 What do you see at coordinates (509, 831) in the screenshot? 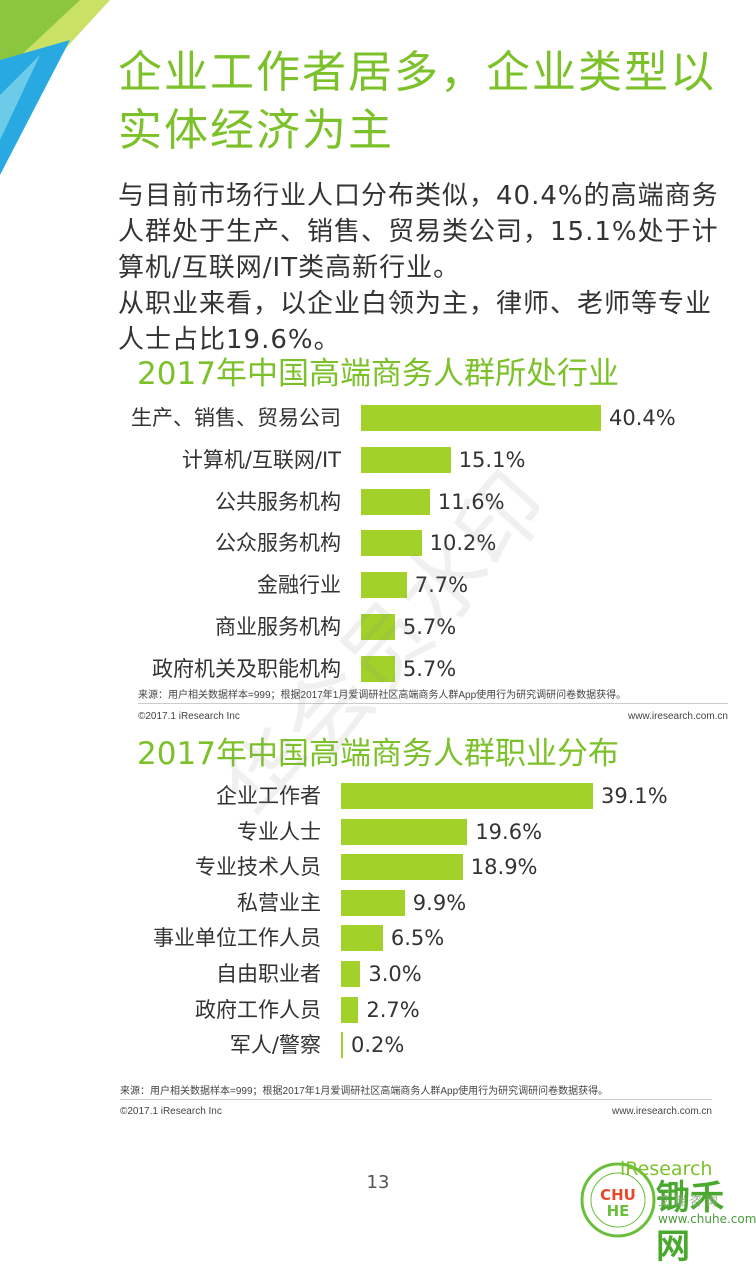
I see `bar-value-label: 19.6%` at bounding box center [509, 831].